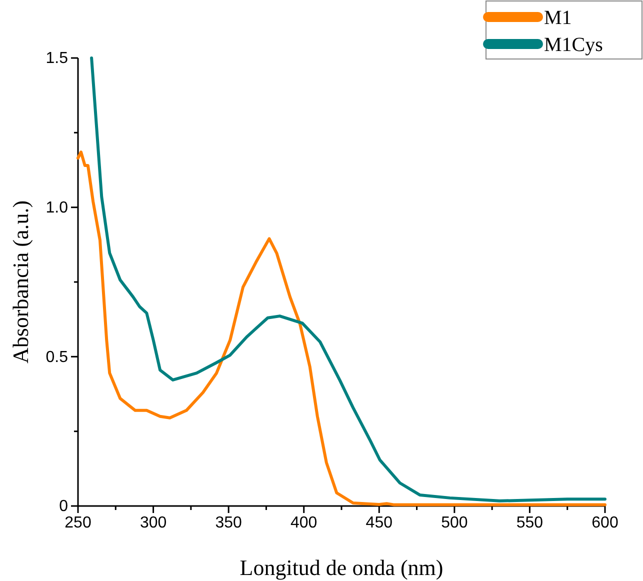 The height and width of the screenshot is (581, 643). What do you see at coordinates (57, 59) in the screenshot?
I see `y-tick-label: 1.5` at bounding box center [57, 59].